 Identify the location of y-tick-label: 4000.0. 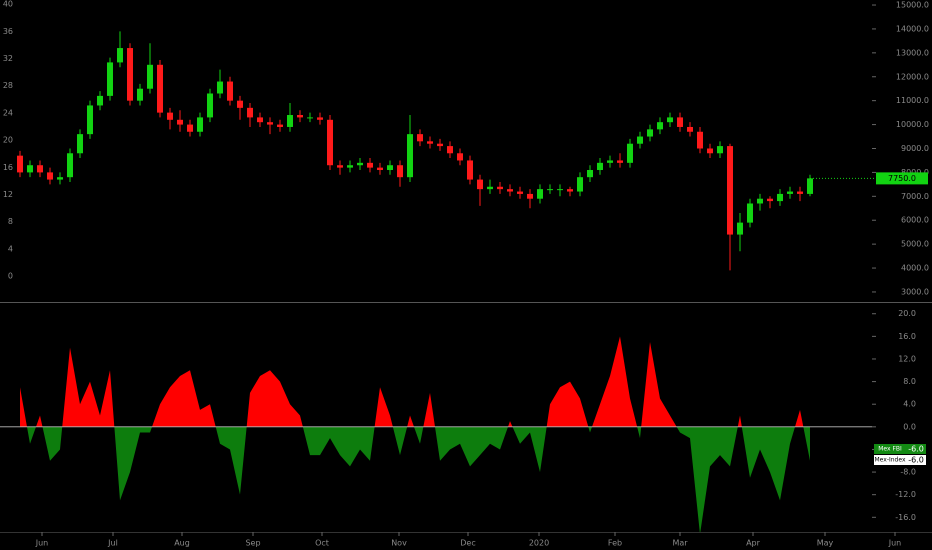
(915, 268).